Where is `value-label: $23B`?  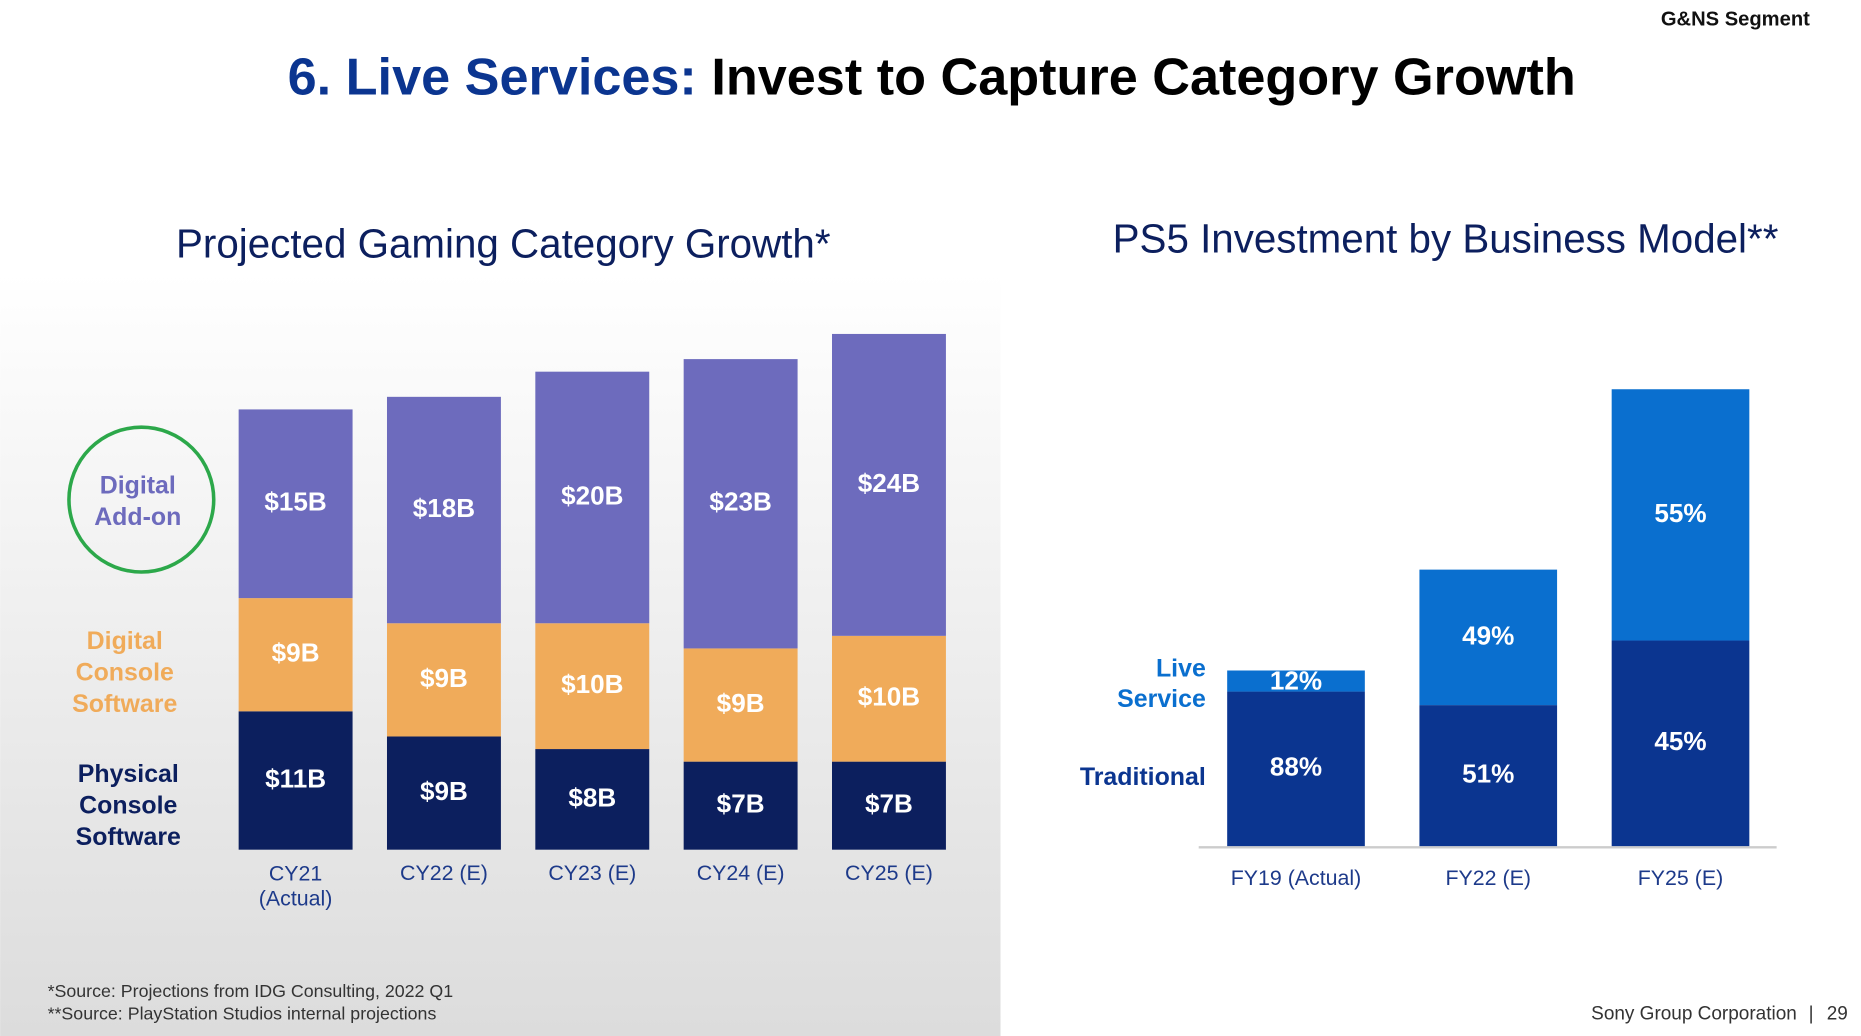 value-label: $23B is located at coordinates (740, 502).